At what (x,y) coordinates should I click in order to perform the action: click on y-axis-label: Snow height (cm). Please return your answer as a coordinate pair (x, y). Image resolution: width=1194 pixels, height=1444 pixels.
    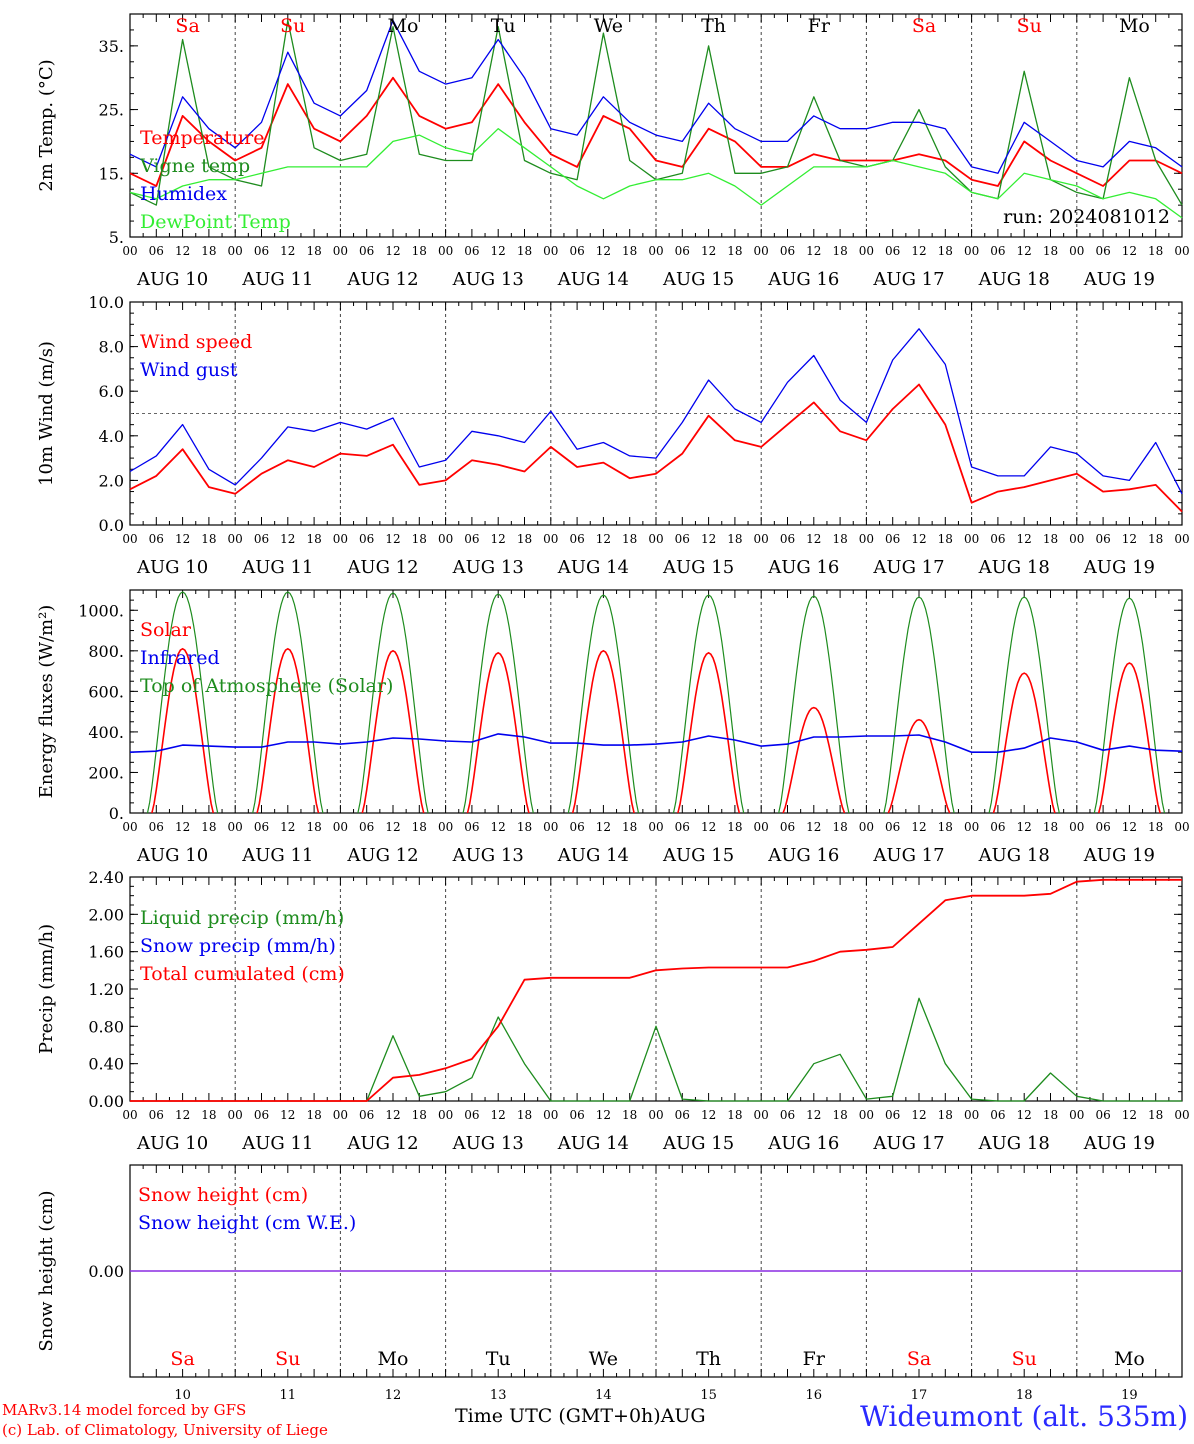
    Looking at the image, I should click on (46, 1270).